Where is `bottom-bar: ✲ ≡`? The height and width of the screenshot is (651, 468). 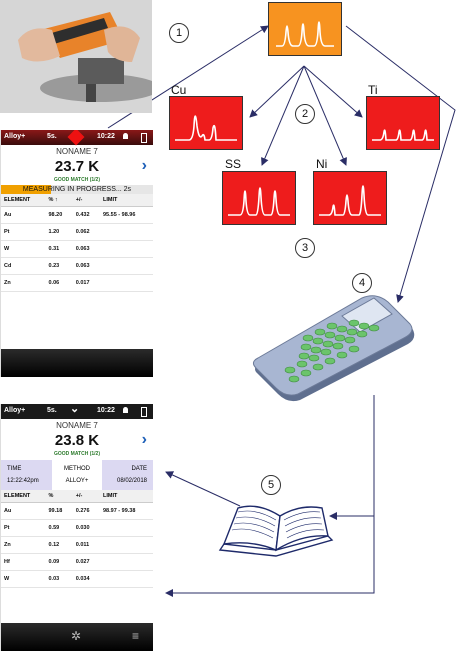
bottom-bar: ✲ ≡ is located at coordinates (77, 637).